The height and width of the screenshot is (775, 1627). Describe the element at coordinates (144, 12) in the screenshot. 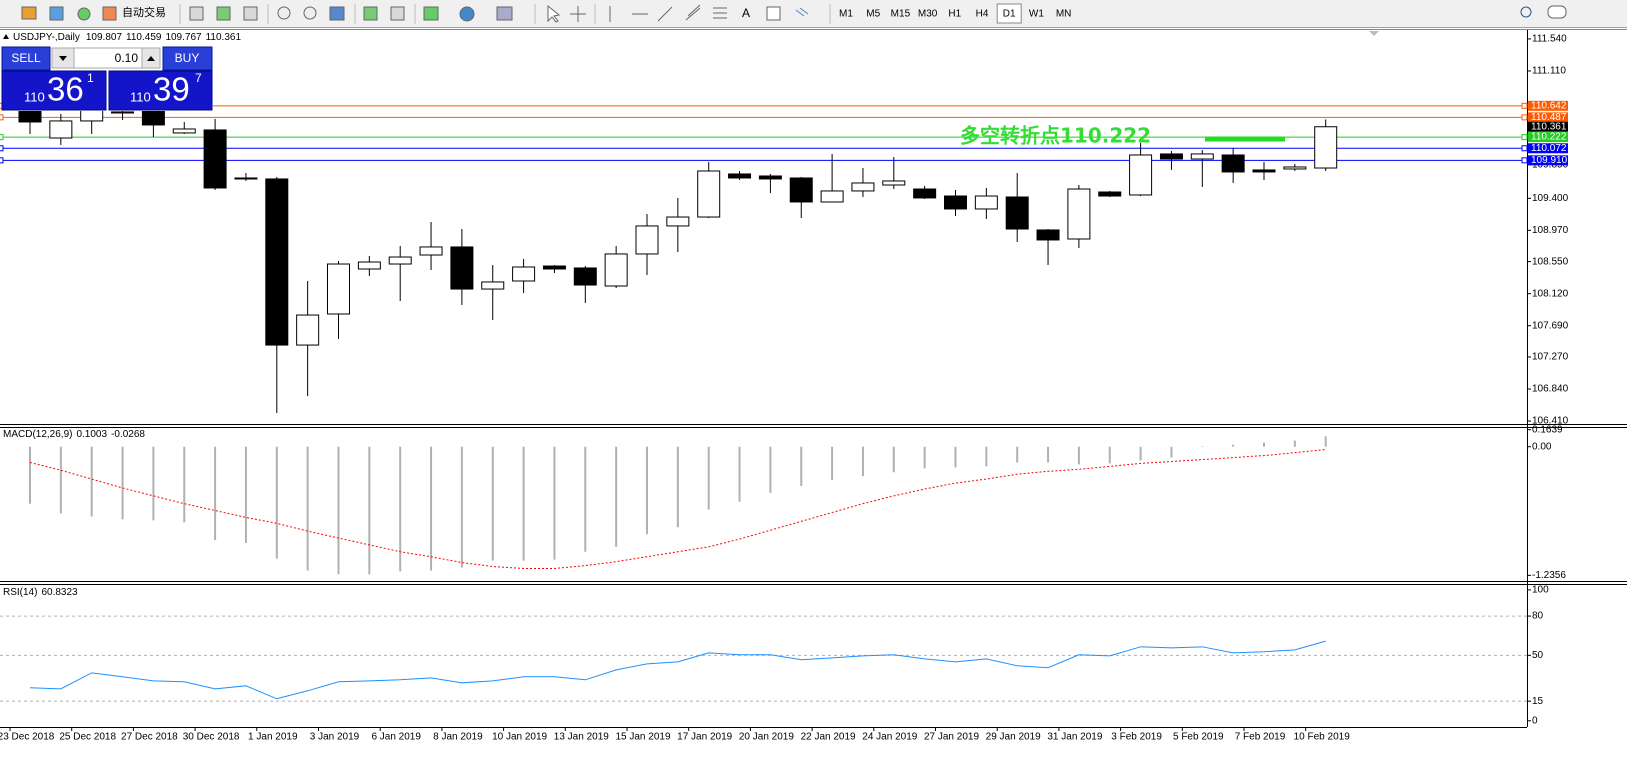

I see `auto-trading-button: 自动交易` at that location.